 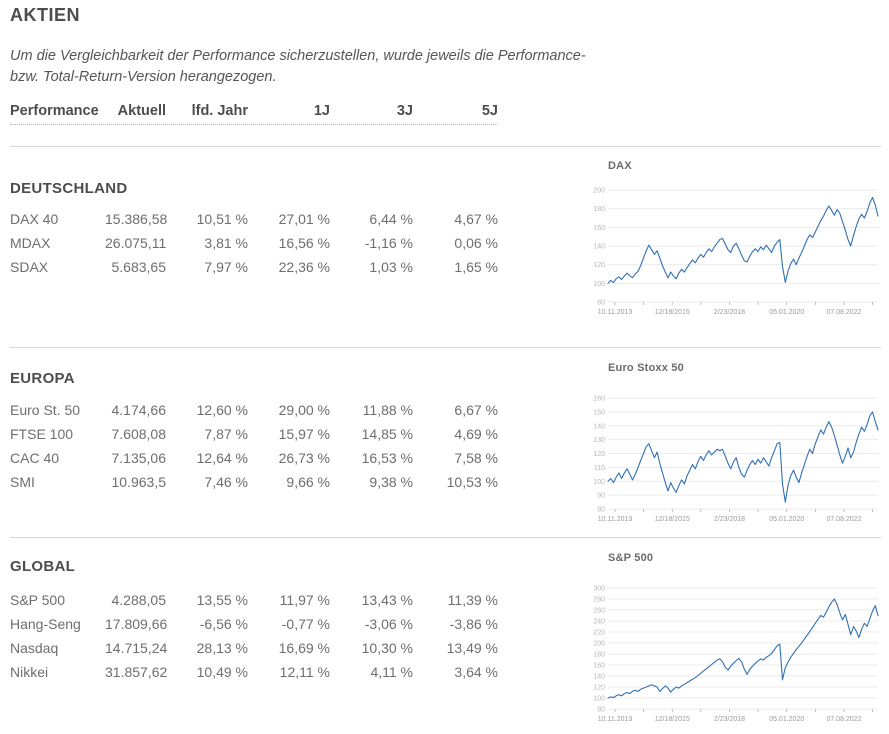 I want to click on value-cell: 11,88 %, so click(x=387, y=410).